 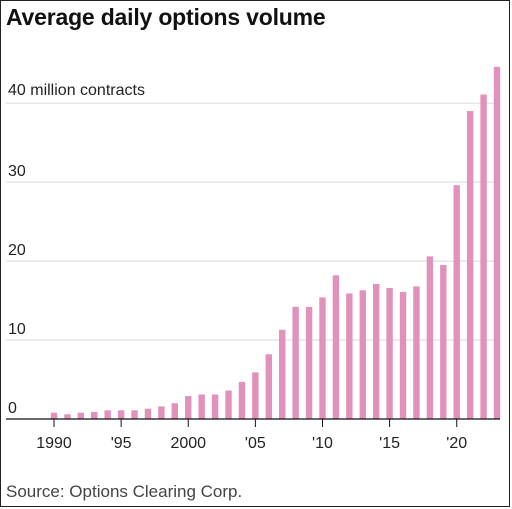 What do you see at coordinates (295, 362) in the screenshot?
I see `bar-2008` at bounding box center [295, 362].